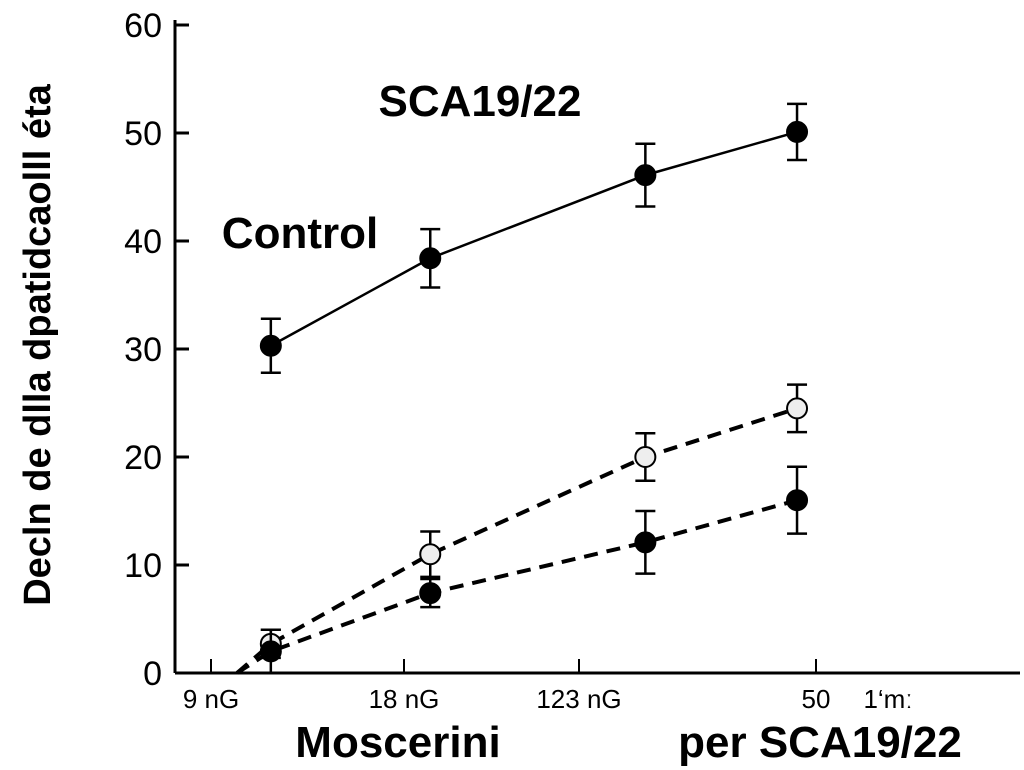 The image size is (1024, 770). I want to click on y-axis-label: Decln de dlla dpatidcaolll éta, so click(38, 344).